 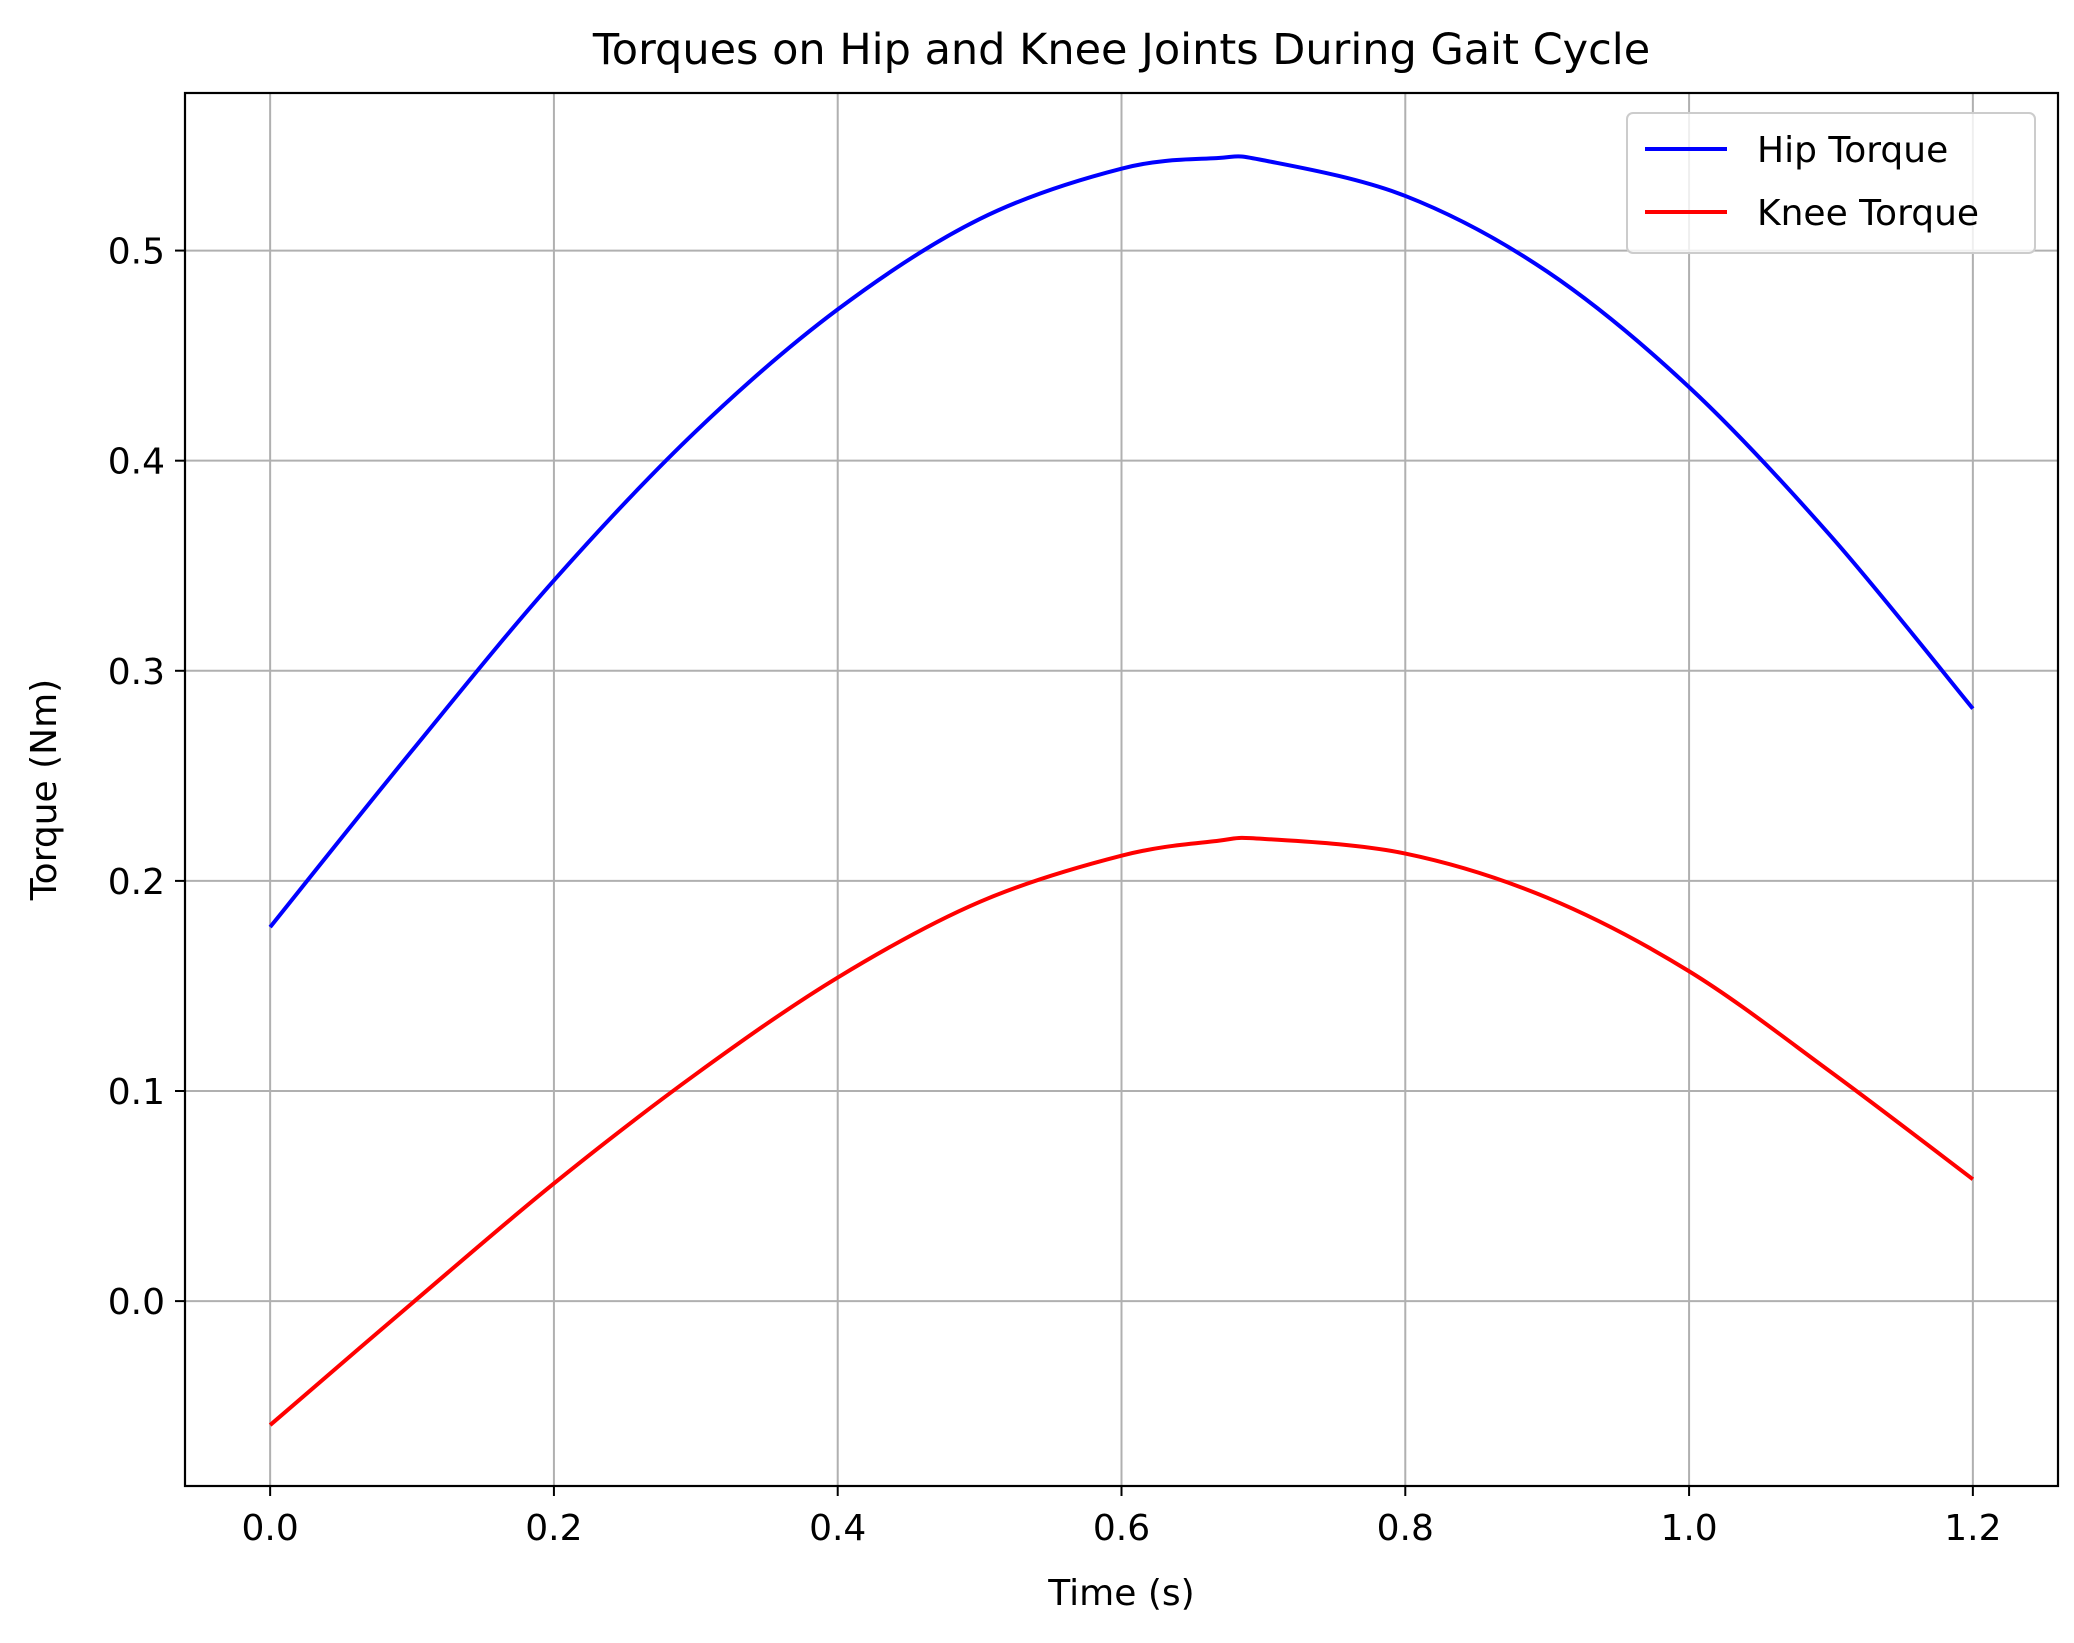 What do you see at coordinates (1121, 1528) in the screenshot?
I see `x-tick-label: 0.6` at bounding box center [1121, 1528].